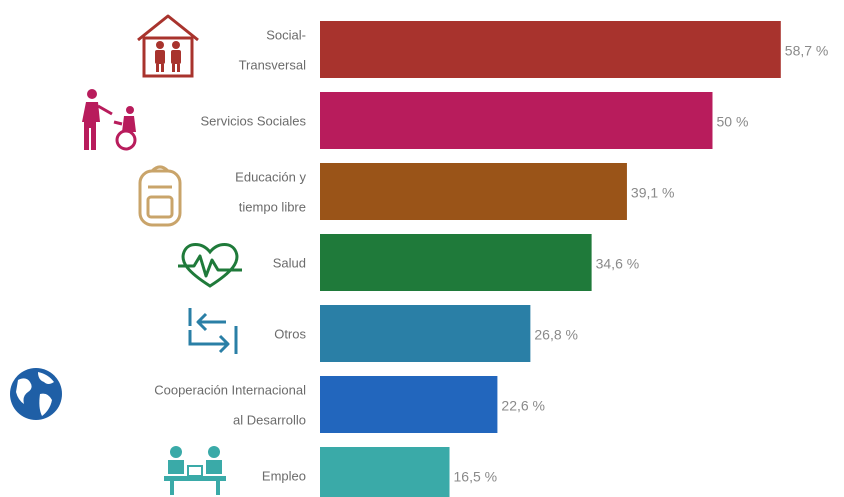 The height and width of the screenshot is (497, 844). What do you see at coordinates (210, 265) in the screenshot?
I see `heart-pulse-icon` at bounding box center [210, 265].